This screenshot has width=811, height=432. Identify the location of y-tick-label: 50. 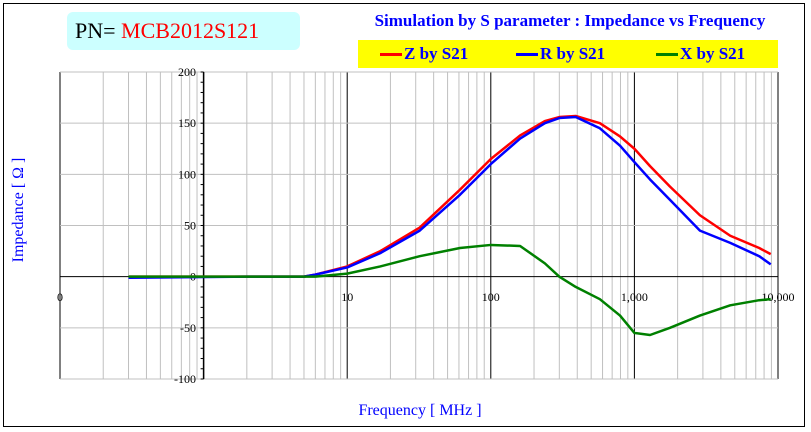
(190, 226).